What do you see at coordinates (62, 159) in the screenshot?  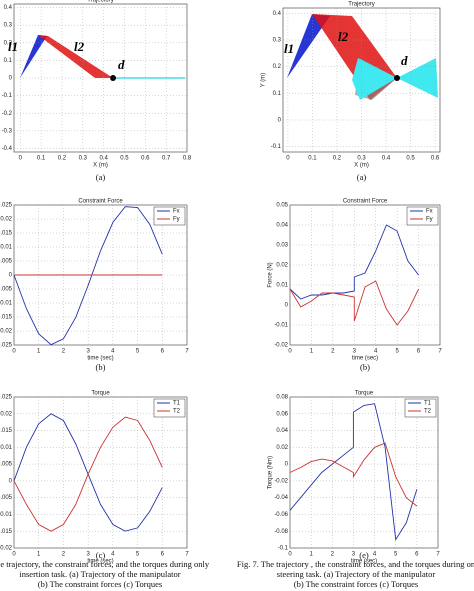 I see `x-tick-label: 0.2` at bounding box center [62, 159].